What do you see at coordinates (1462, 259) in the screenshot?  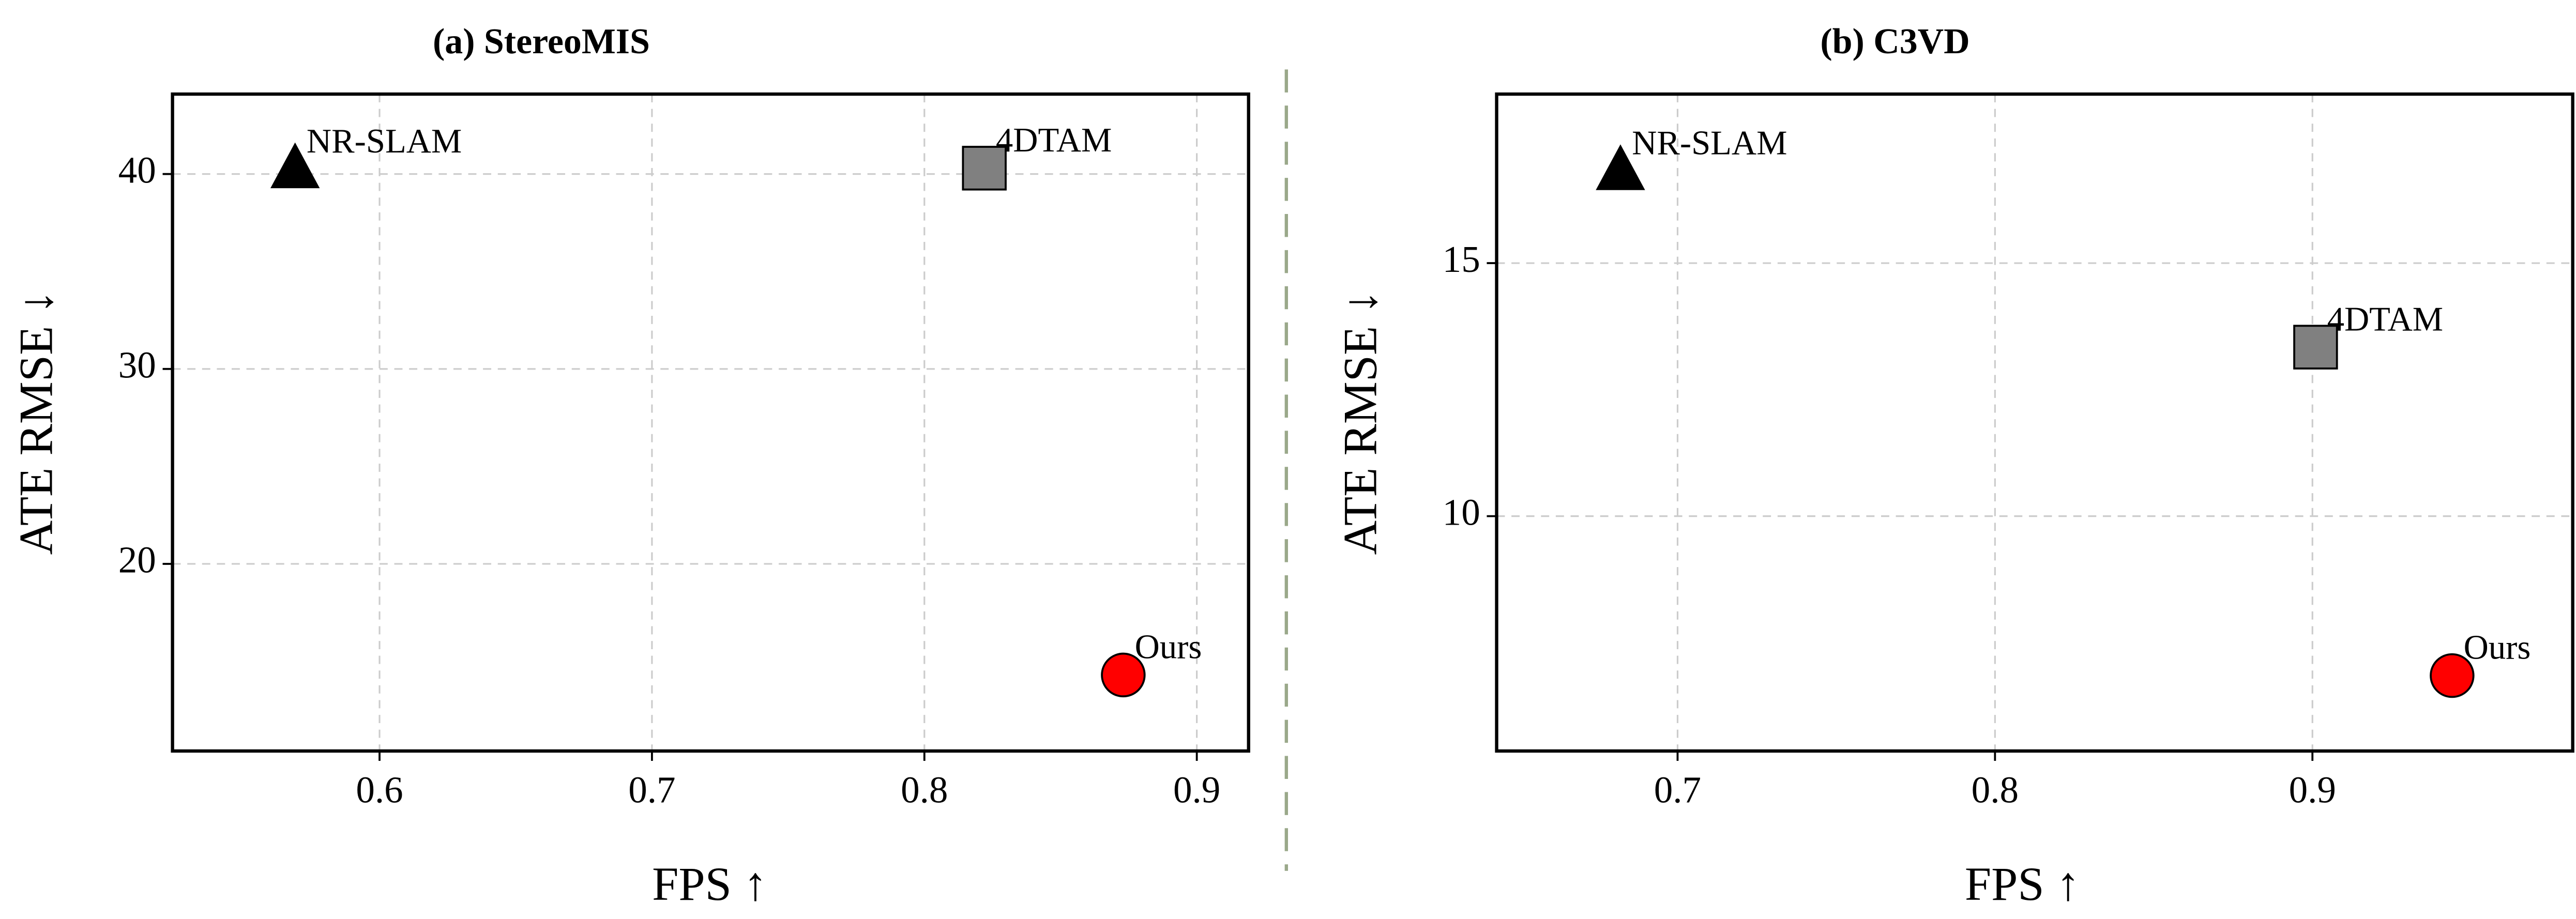 I see `y-tick-label: 15` at bounding box center [1462, 259].